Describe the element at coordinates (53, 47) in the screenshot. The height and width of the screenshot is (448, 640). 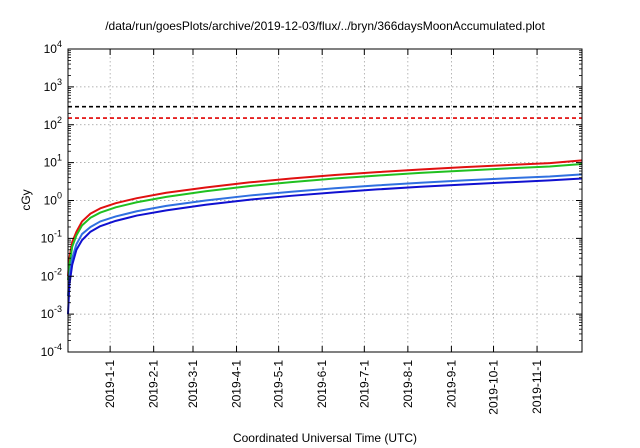
I see `y-tick-label: 10⁴` at that location.